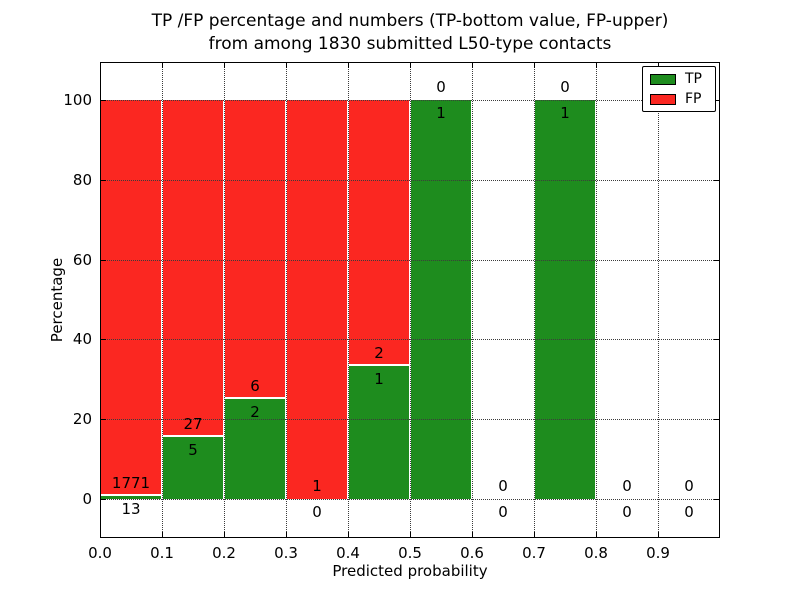 The height and width of the screenshot is (600, 800). Describe the element at coordinates (193, 449) in the screenshot. I see `bar-count-tp: 5` at that location.